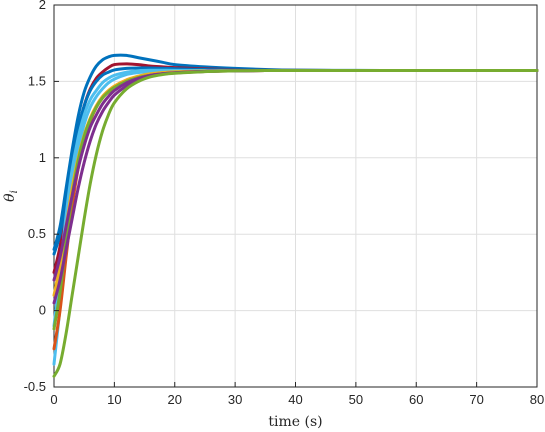 The height and width of the screenshot is (432, 545). Describe the element at coordinates (537, 399) in the screenshot. I see `x-tick-label: 80` at that location.